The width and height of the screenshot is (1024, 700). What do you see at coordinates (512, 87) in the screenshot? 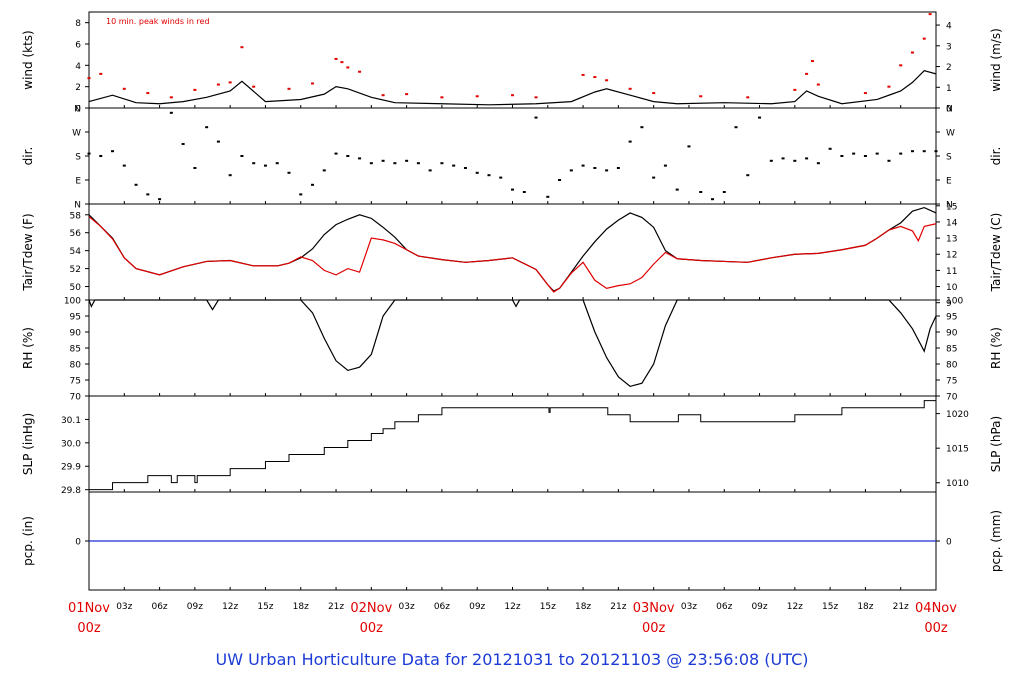
I see `wind-line` at bounding box center [512, 87].